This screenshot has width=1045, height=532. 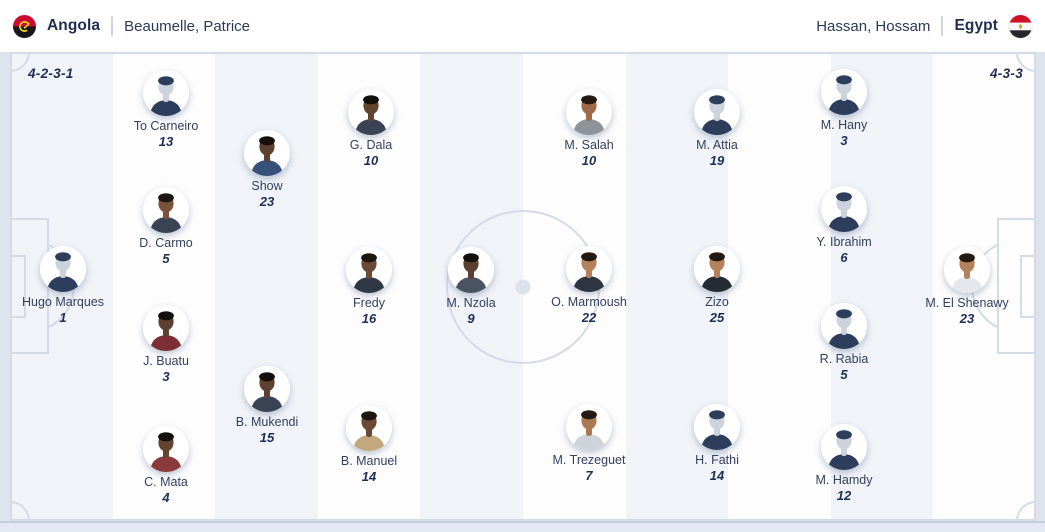 What do you see at coordinates (166, 141) in the screenshot?
I see `player-number: 13` at bounding box center [166, 141].